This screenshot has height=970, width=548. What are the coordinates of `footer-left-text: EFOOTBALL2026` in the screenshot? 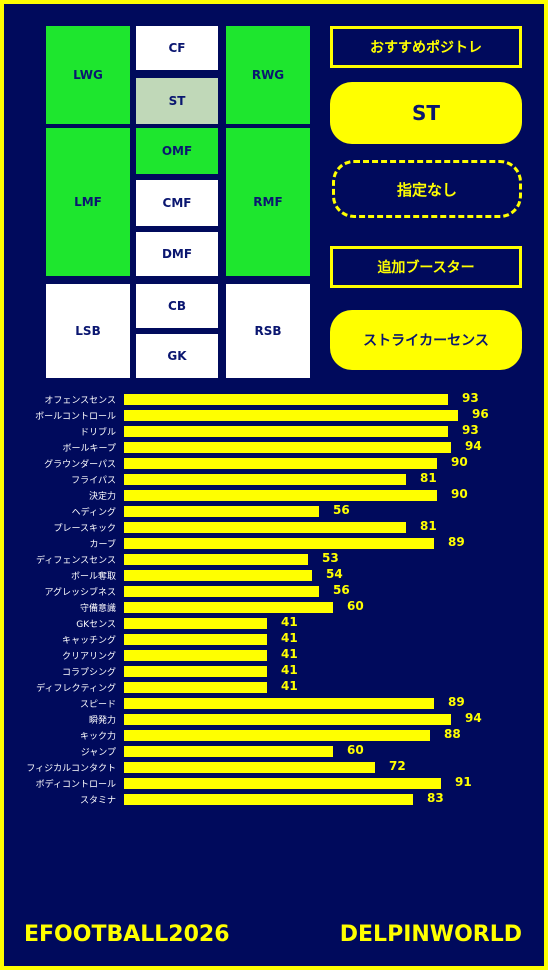 It's located at (127, 934).